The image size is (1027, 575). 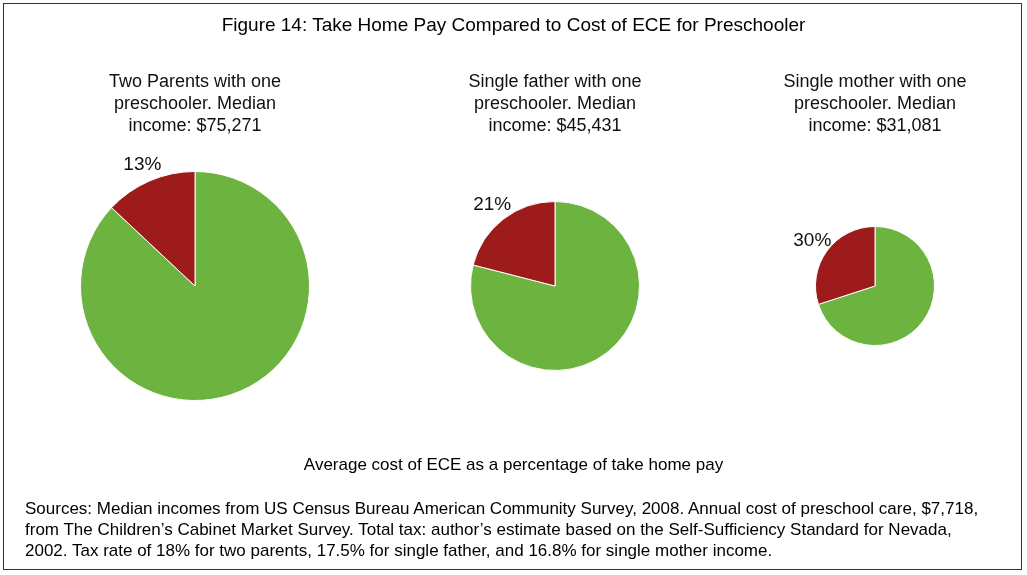 What do you see at coordinates (513, 25) in the screenshot?
I see `text: Figure 14: Take Home Pay Compared to Cost of ECE for Preschooler` at bounding box center [513, 25].